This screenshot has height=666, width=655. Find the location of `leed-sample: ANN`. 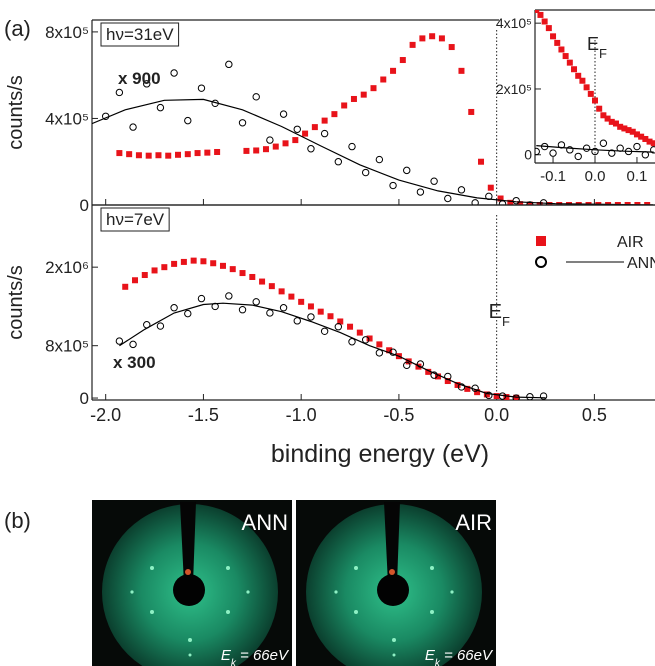

leed-sample: ANN is located at coordinates (265, 522).